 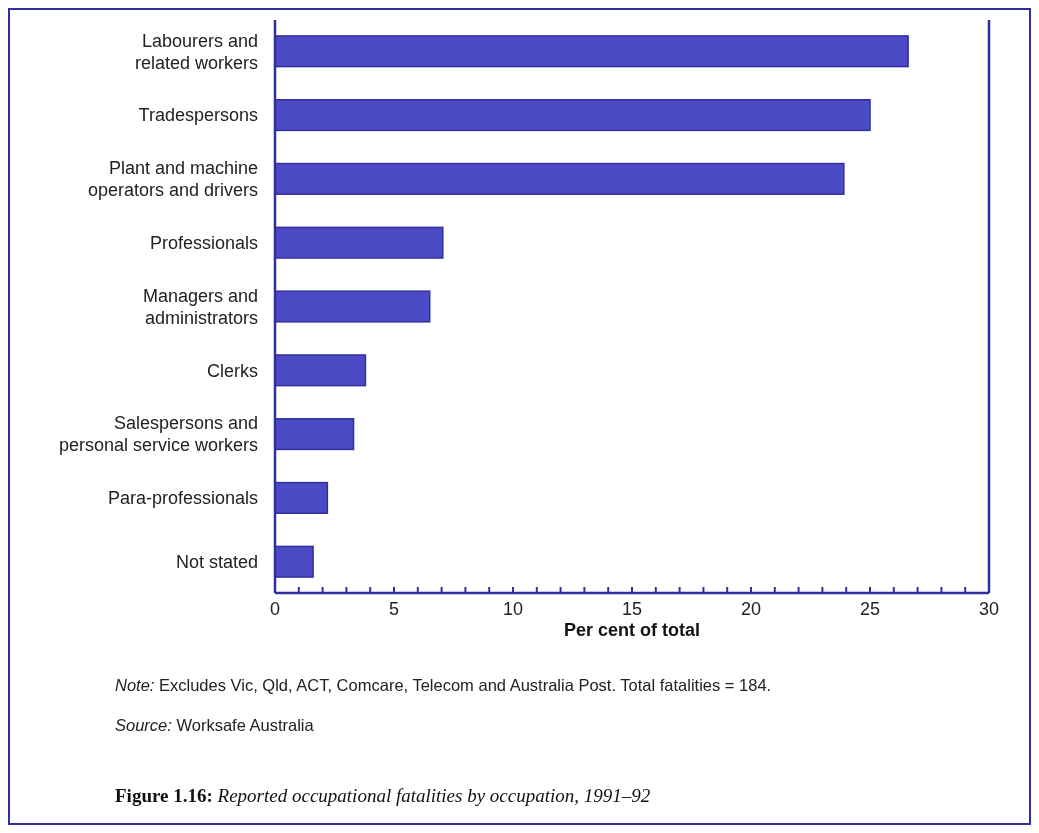 I want to click on source-note: Source: Worksafe Australia, so click(x=215, y=725).